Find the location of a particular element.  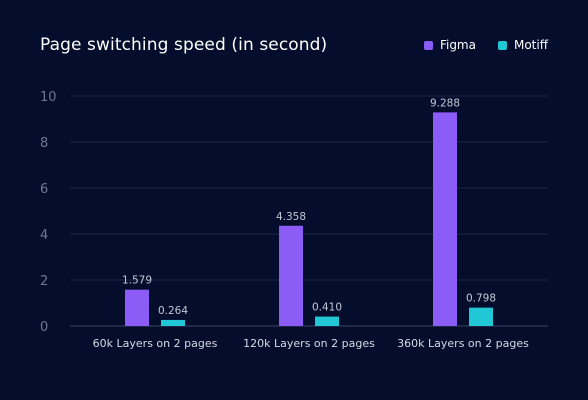

data-label-motiff-1: 0.264 is located at coordinates (173, 311).